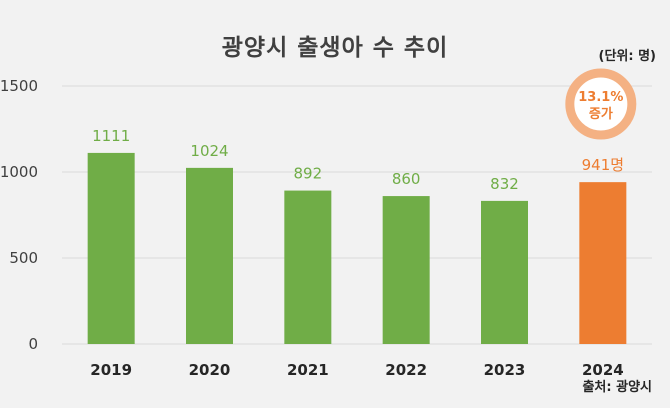 This screenshot has width=670, height=408. Describe the element at coordinates (19, 86) in the screenshot. I see `y-tick-label: 1500` at that location.